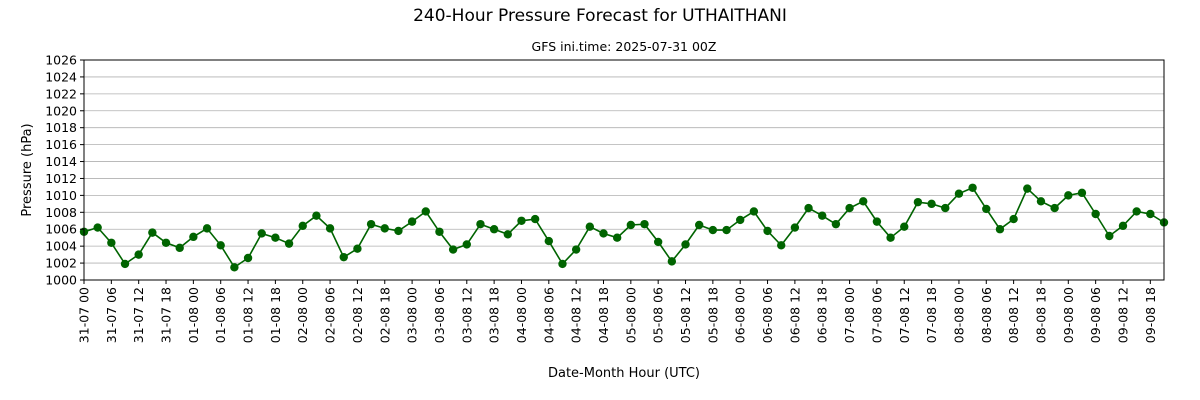  I want to click on x-axis-label: Date-Month Hour (UTC), so click(624, 373).